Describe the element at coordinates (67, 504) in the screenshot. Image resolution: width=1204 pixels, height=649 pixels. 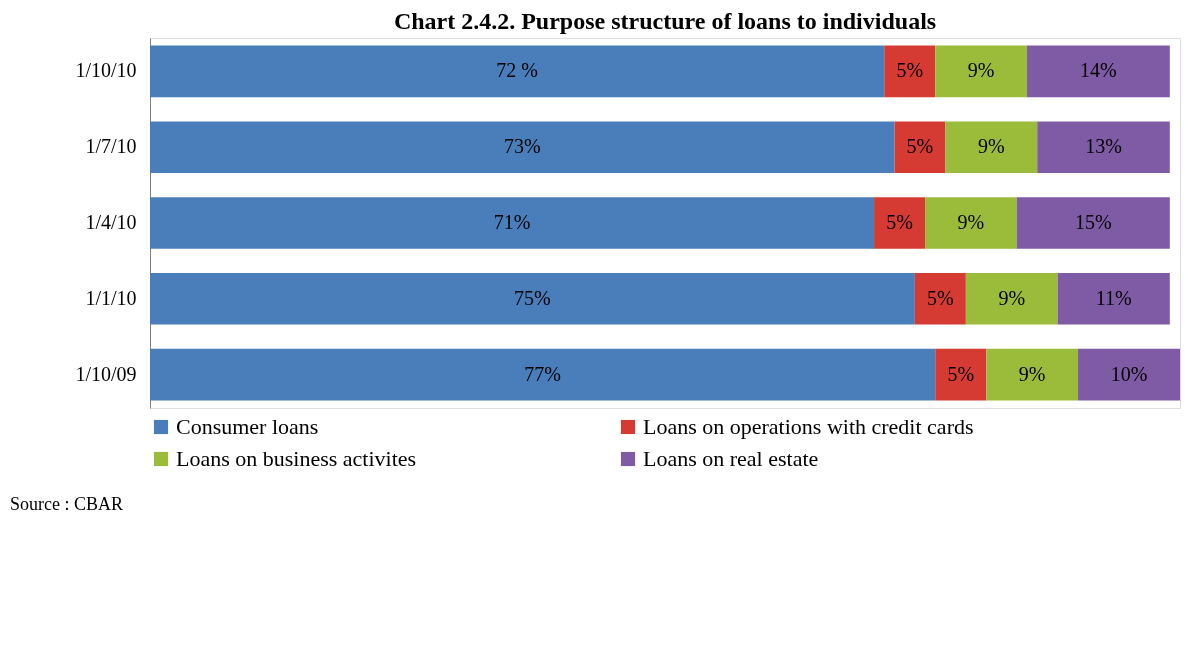
I see `source-note: Source : CBAR` at that location.